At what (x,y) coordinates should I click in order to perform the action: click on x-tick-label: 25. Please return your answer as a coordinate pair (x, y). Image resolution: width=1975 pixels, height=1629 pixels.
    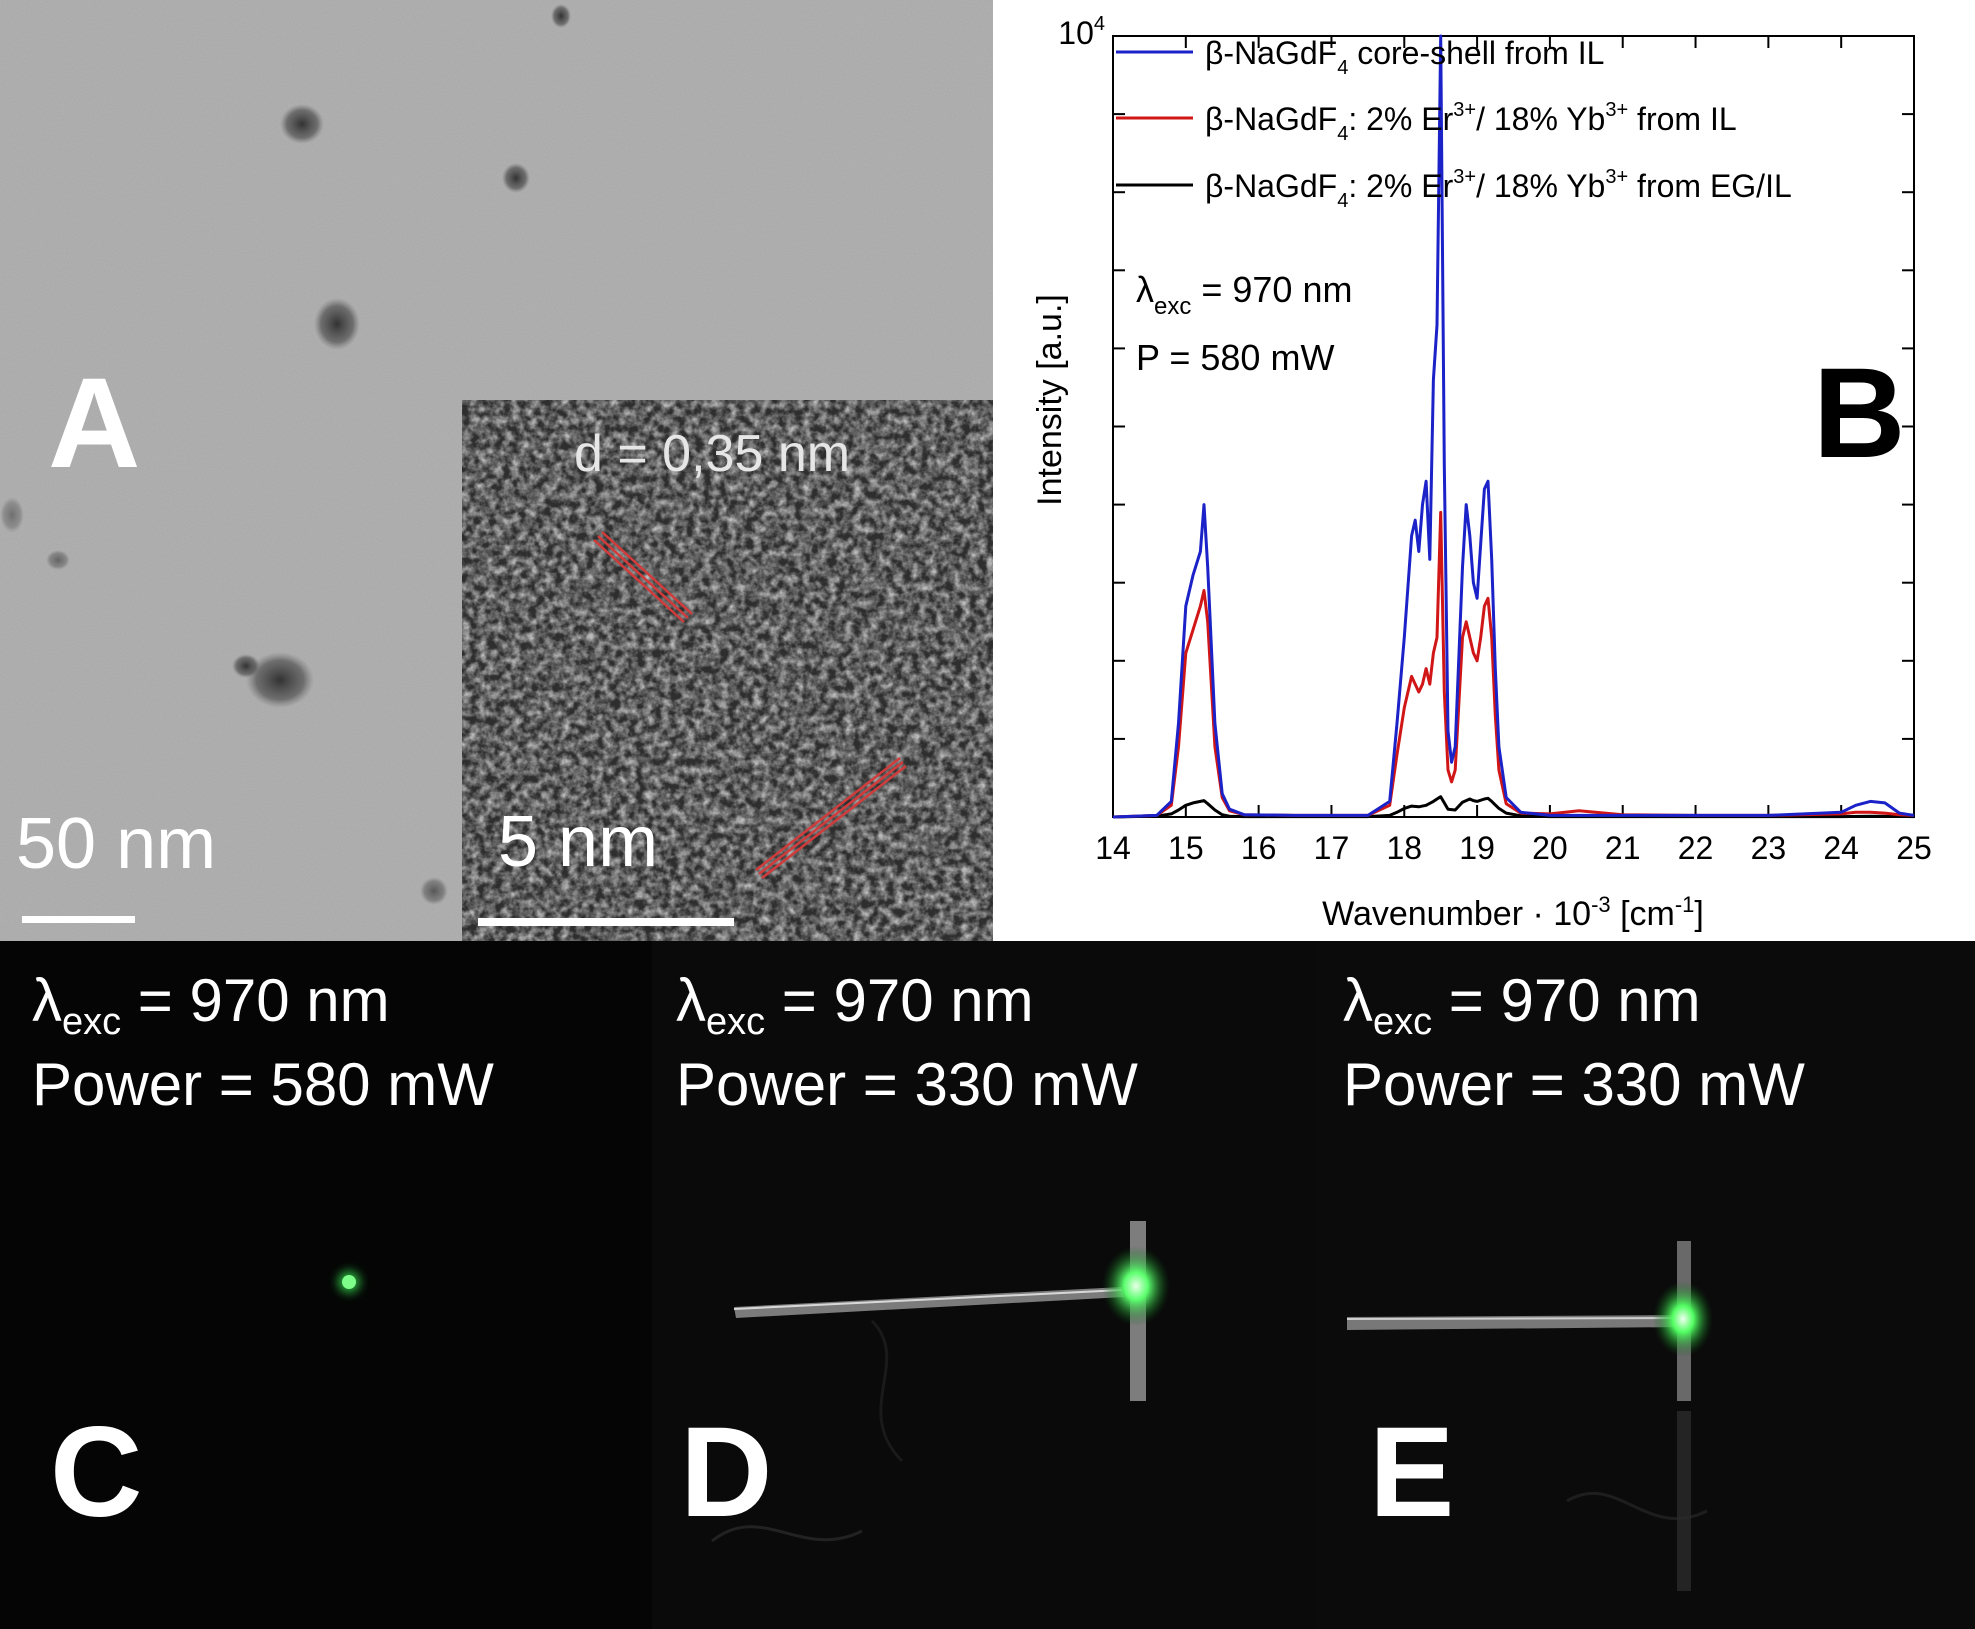
    Looking at the image, I should click on (1914, 848).